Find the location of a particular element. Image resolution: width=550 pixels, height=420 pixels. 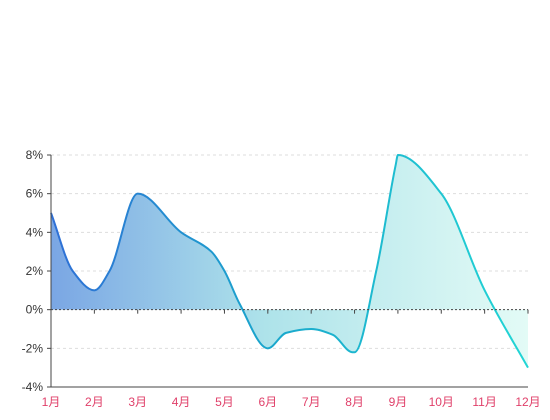

y-axis-ticks: -4% -2% 0% 2% 4% 6% 8% is located at coordinates (36, 271).